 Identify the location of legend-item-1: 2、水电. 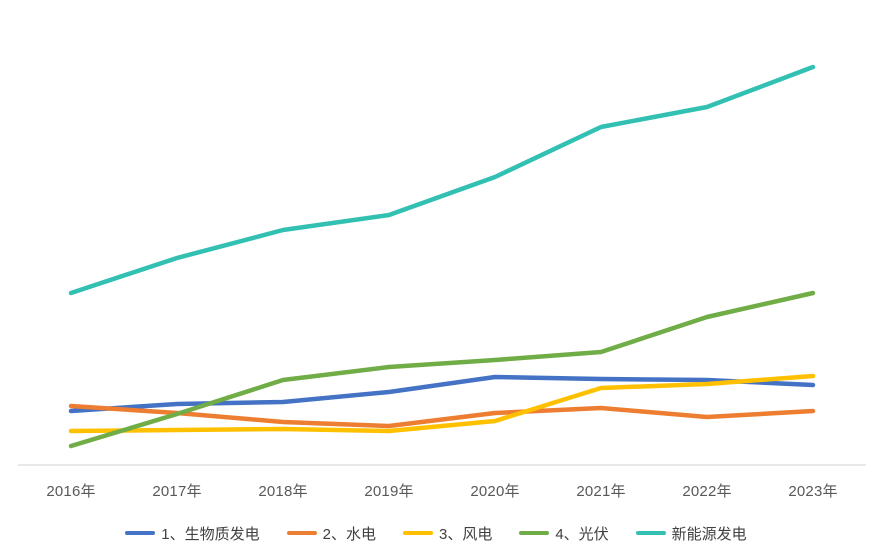
(331, 533).